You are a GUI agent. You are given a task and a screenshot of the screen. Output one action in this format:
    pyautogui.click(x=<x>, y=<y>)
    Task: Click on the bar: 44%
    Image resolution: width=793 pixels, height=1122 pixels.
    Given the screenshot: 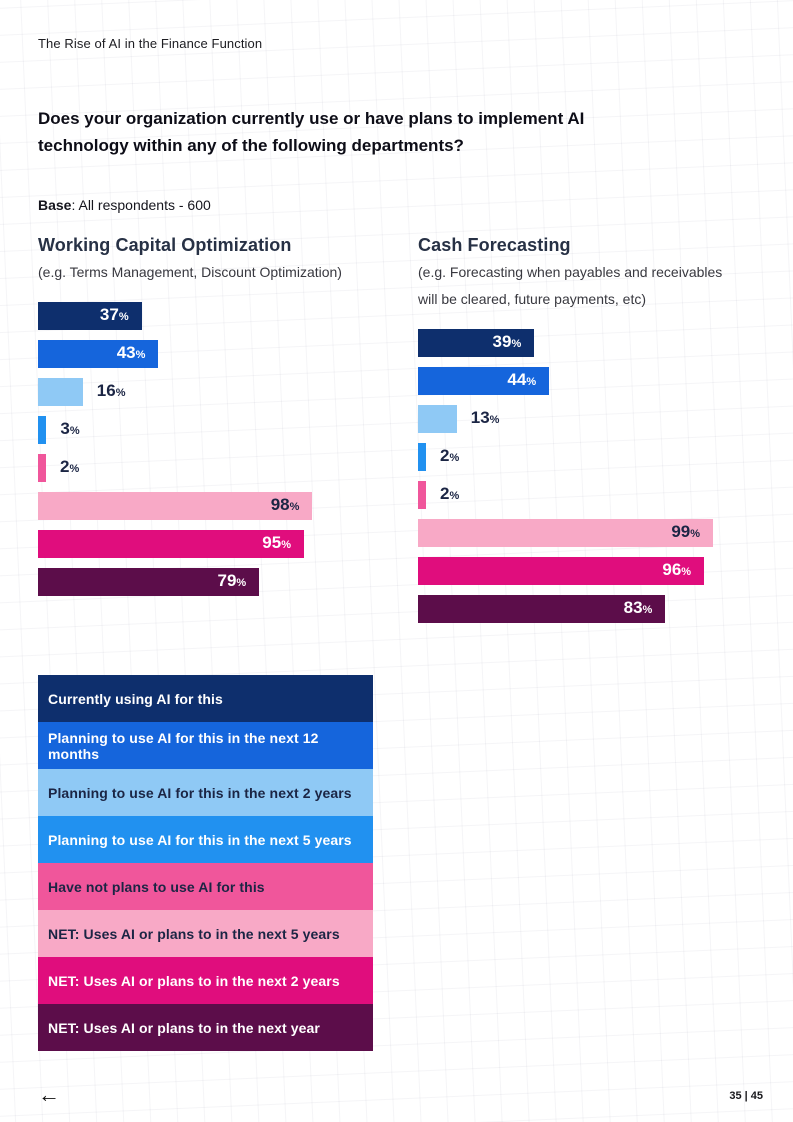 What is the action you would take?
    pyautogui.click(x=484, y=381)
    